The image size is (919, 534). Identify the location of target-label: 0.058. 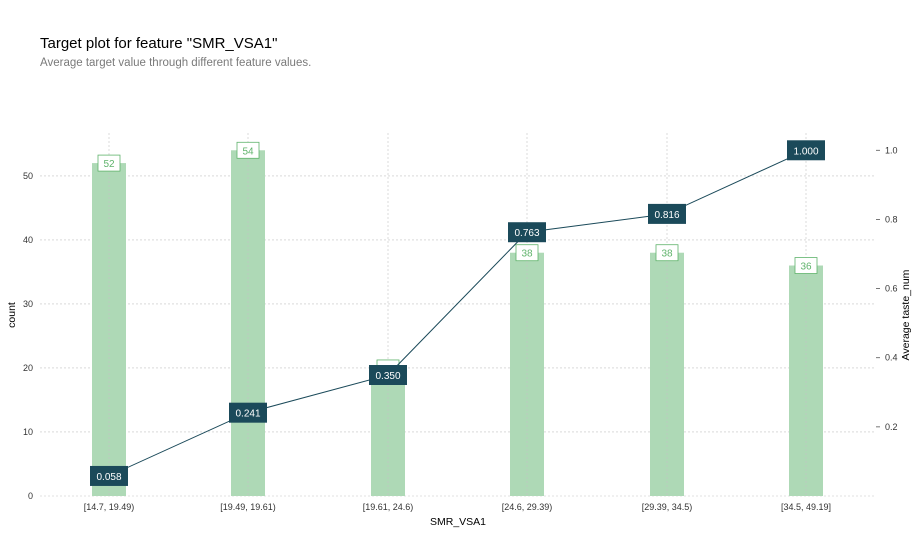
(108, 477).